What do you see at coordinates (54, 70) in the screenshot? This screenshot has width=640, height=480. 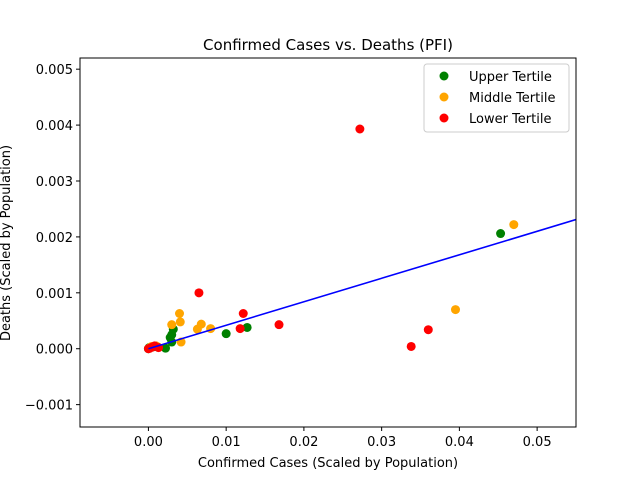 I see `y-tick-label: 0.005` at bounding box center [54, 70].